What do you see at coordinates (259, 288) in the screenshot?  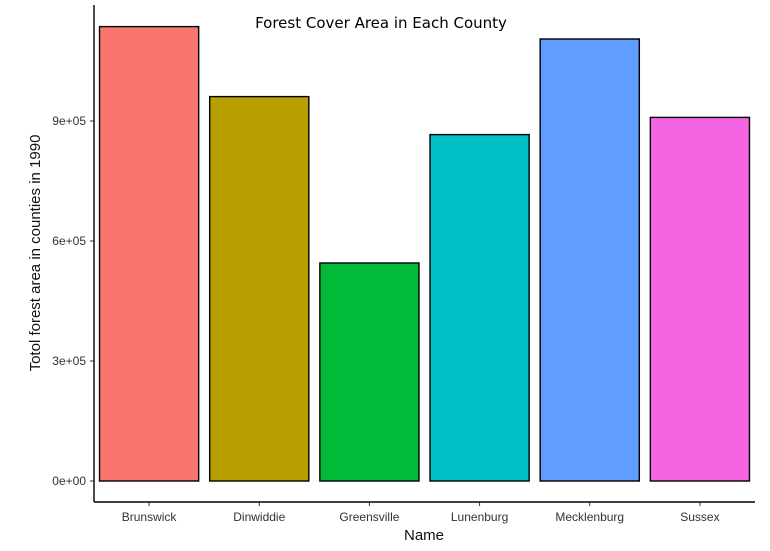 I see `bar-dinwiddie` at bounding box center [259, 288].